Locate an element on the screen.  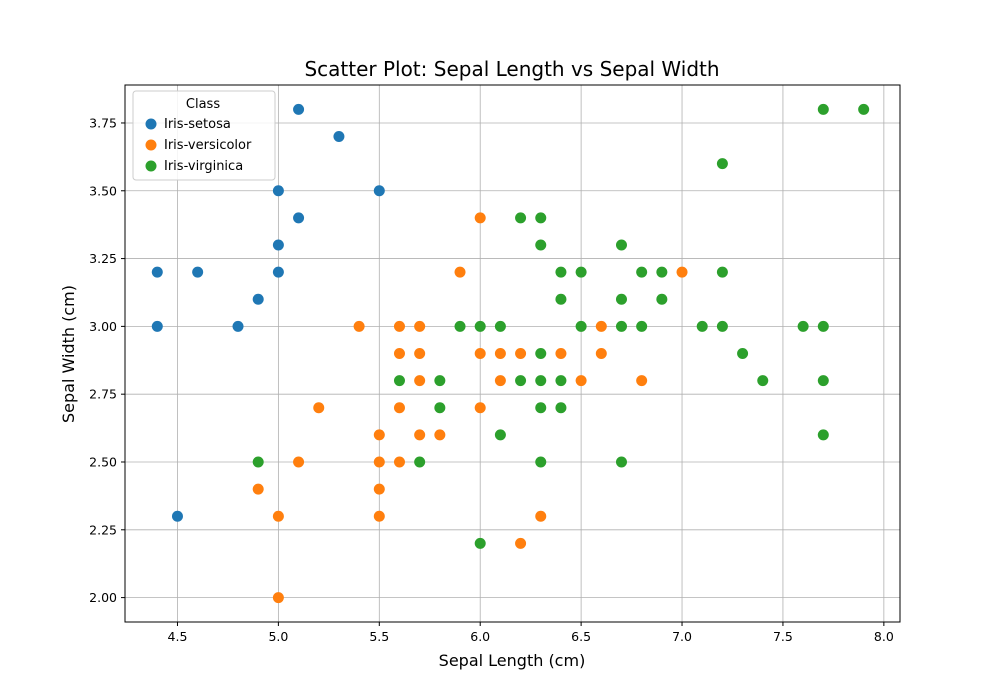
y-tick-label: 2.25 is located at coordinates (103, 529).